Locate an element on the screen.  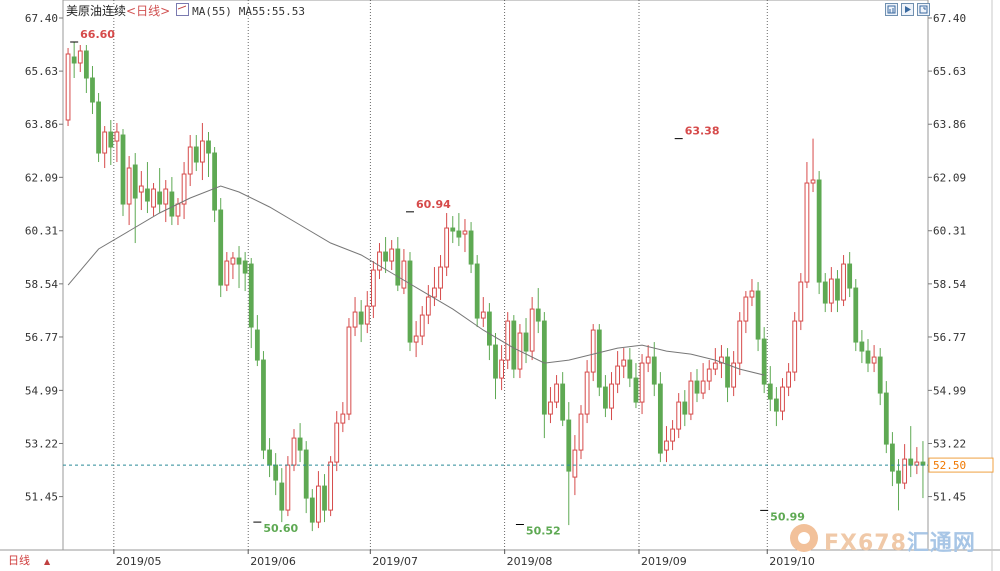
y-tick-label-right: 53.22 is located at coordinates (949, 443).